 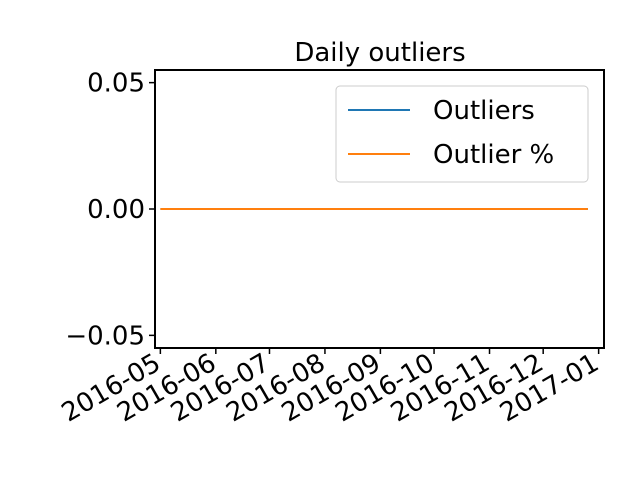 I want to click on legend-label: Outlier %, so click(x=493, y=155).